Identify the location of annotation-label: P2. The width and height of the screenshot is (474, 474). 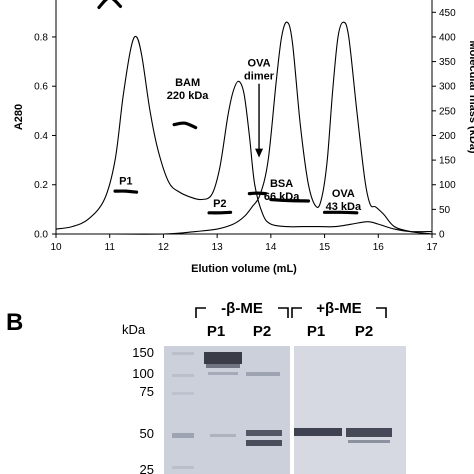
(219, 204).